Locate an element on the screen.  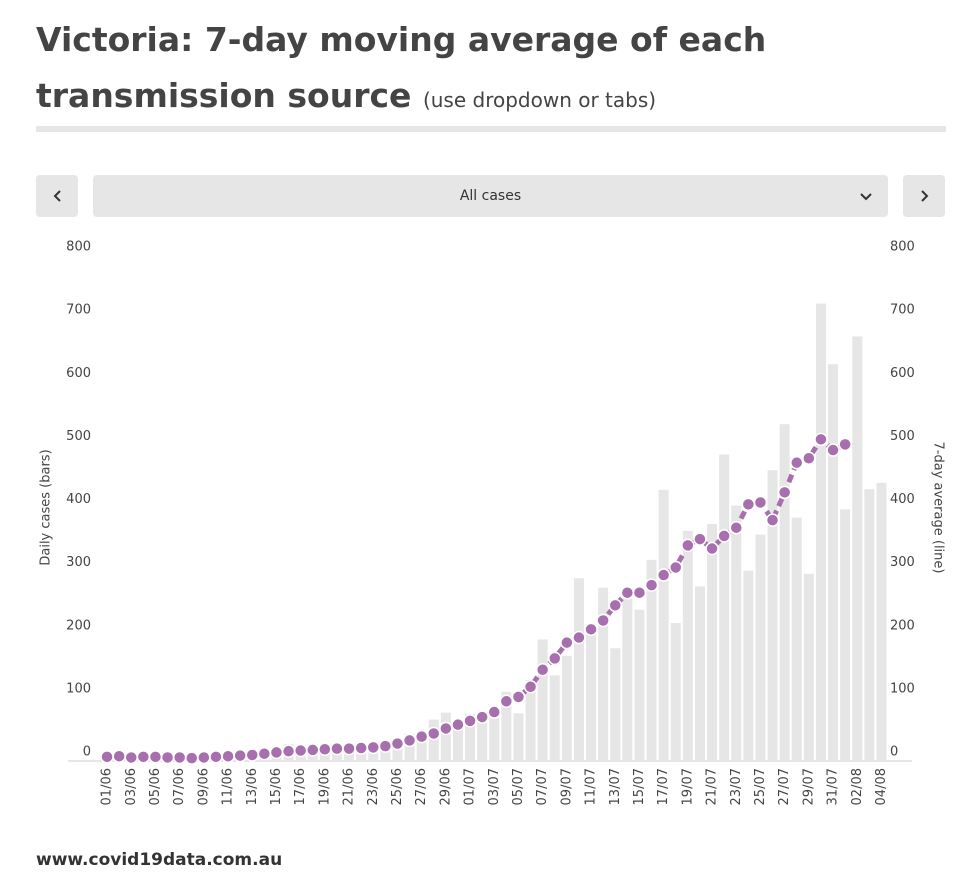
next-button is located at coordinates (924, 196).